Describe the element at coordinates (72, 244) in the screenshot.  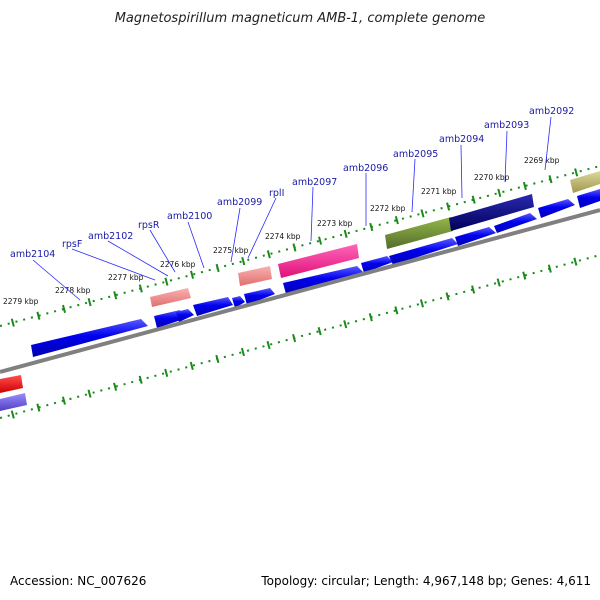
I see `gene-label-rpsF: rpsF` at that location.